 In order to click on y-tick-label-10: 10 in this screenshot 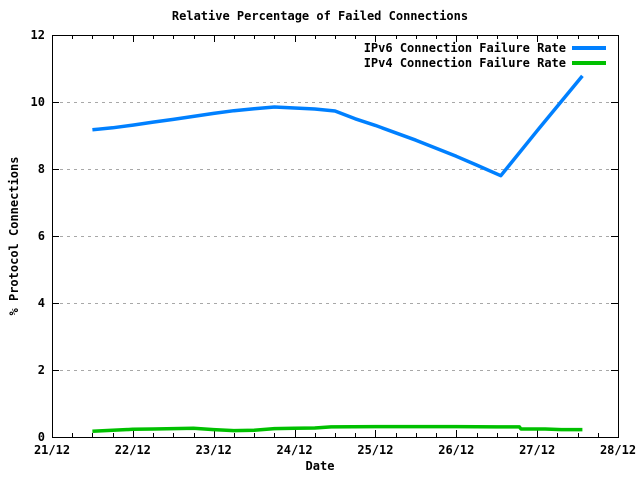, I will do `click(37, 102)`.